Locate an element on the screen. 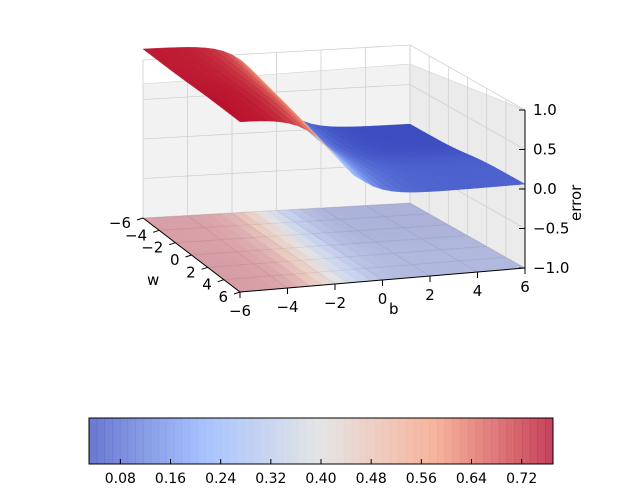 The height and width of the screenshot is (498, 640). b-tick-label: 4 is located at coordinates (478, 291).